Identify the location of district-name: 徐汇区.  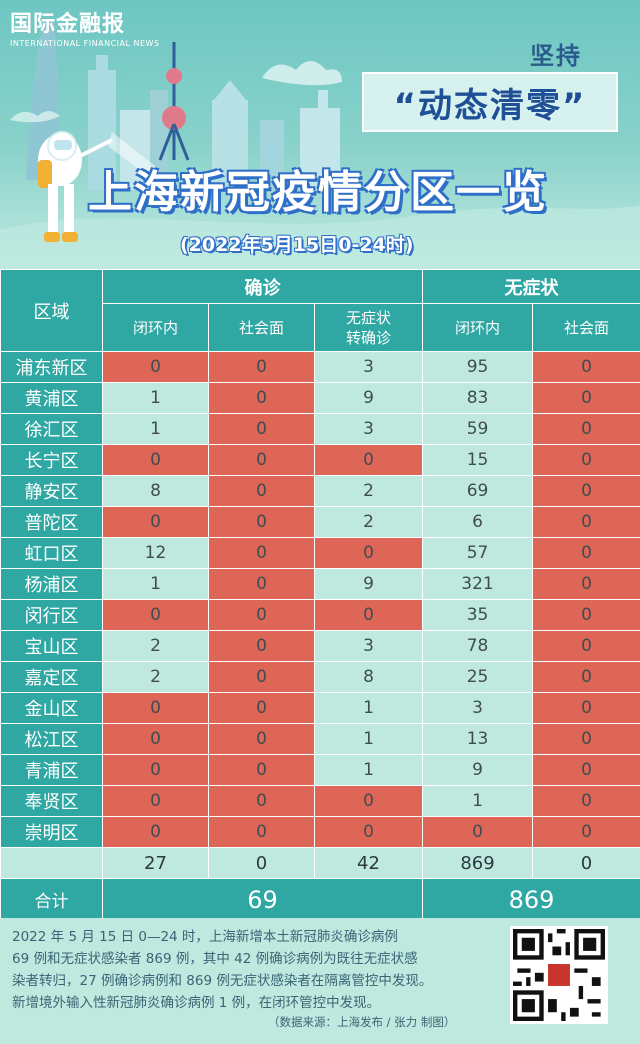
(51, 429).